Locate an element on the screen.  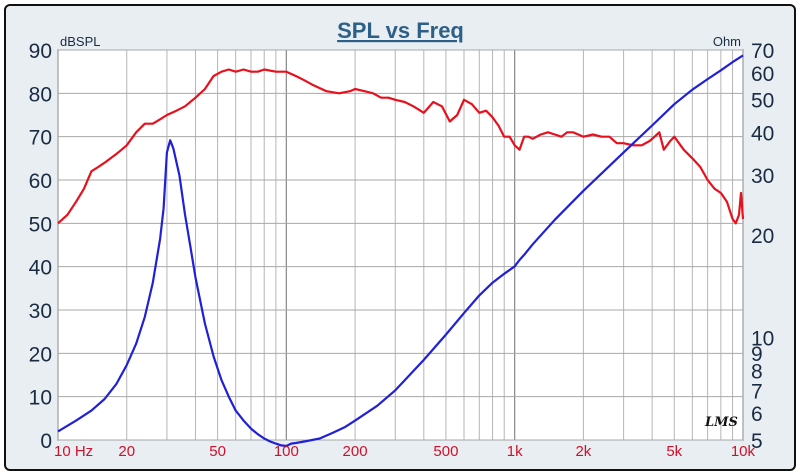
left-axis-tick-label: 20 is located at coordinates (40, 354).